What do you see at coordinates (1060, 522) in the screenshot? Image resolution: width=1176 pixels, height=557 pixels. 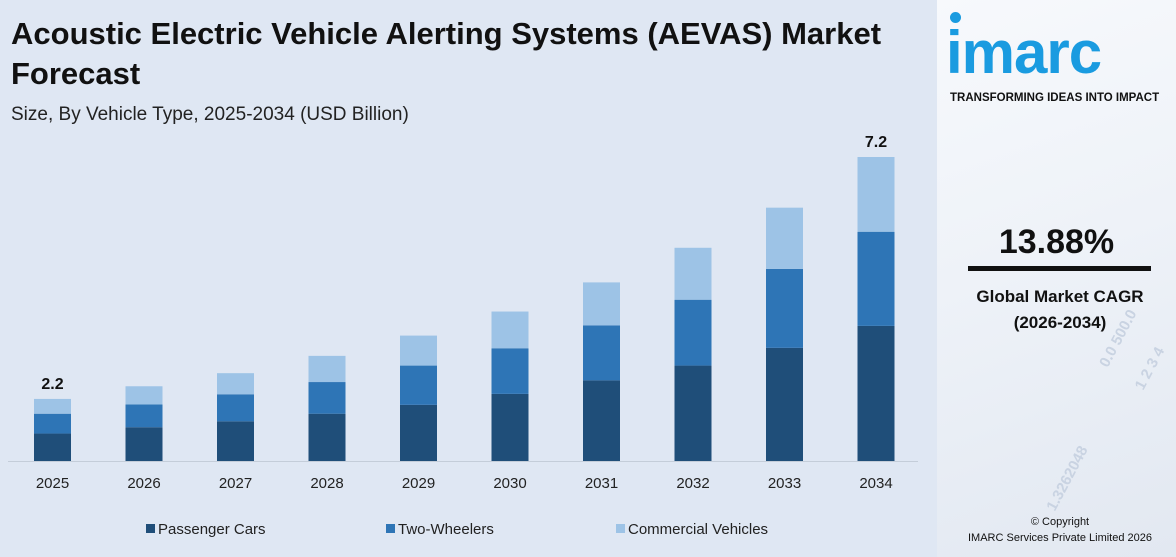 I see `copyright-line1: © Copyright` at bounding box center [1060, 522].